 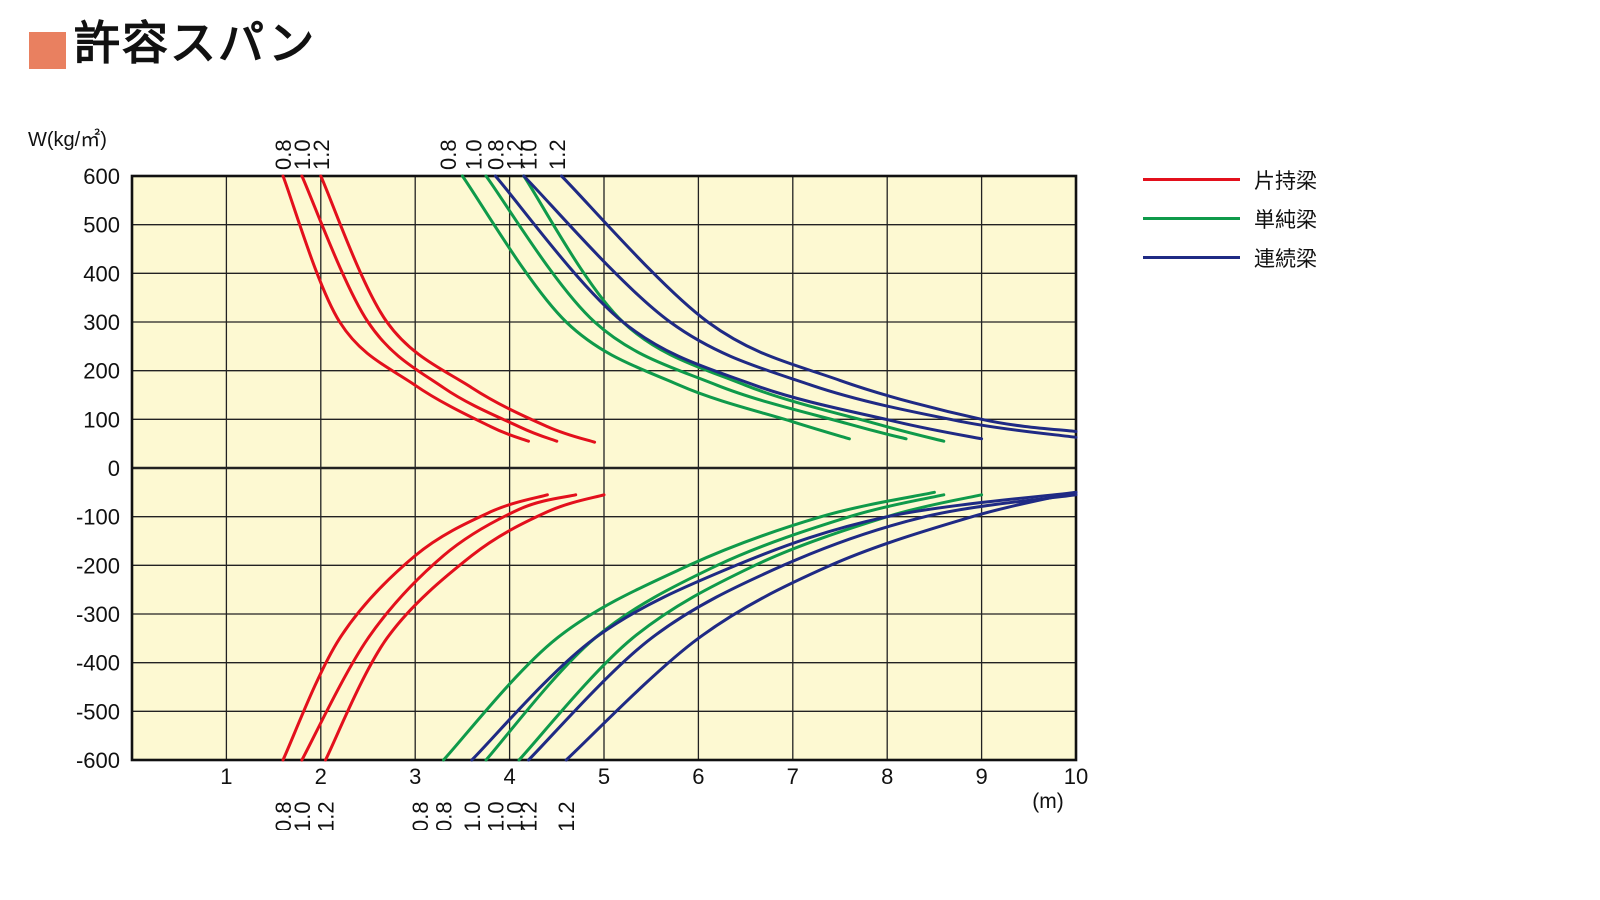 I want to click on x-tick-label: 2, so click(x=321, y=776).